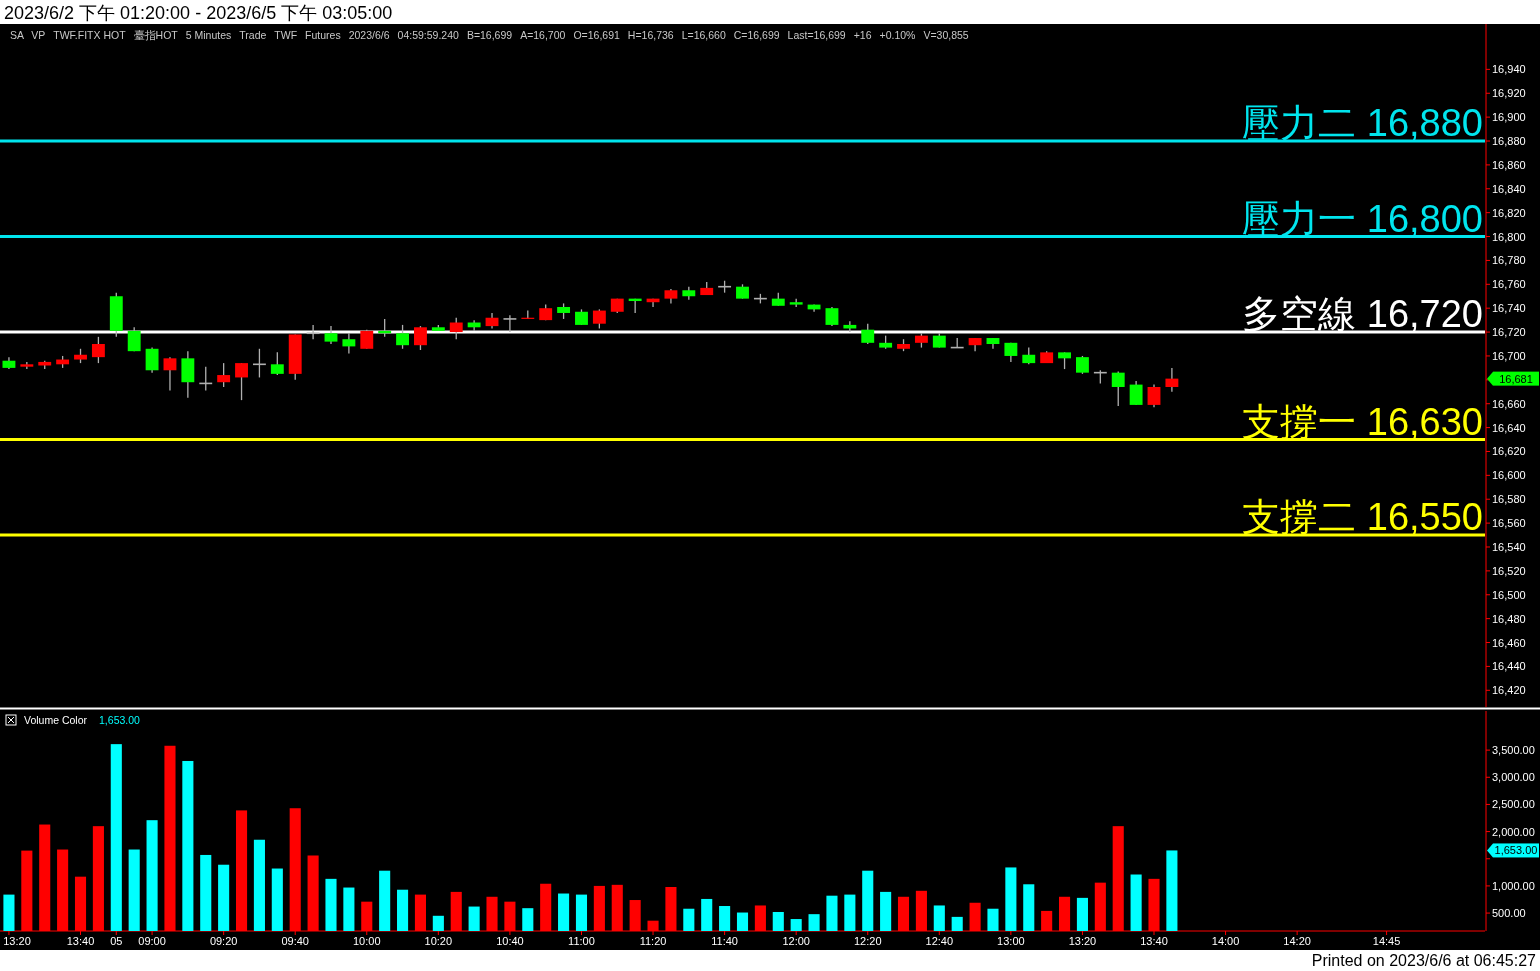 Image resolution: width=1540 pixels, height=971 pixels. What do you see at coordinates (1509, 355) in the screenshot?
I see `y-tick-label: 16,700` at bounding box center [1509, 355].